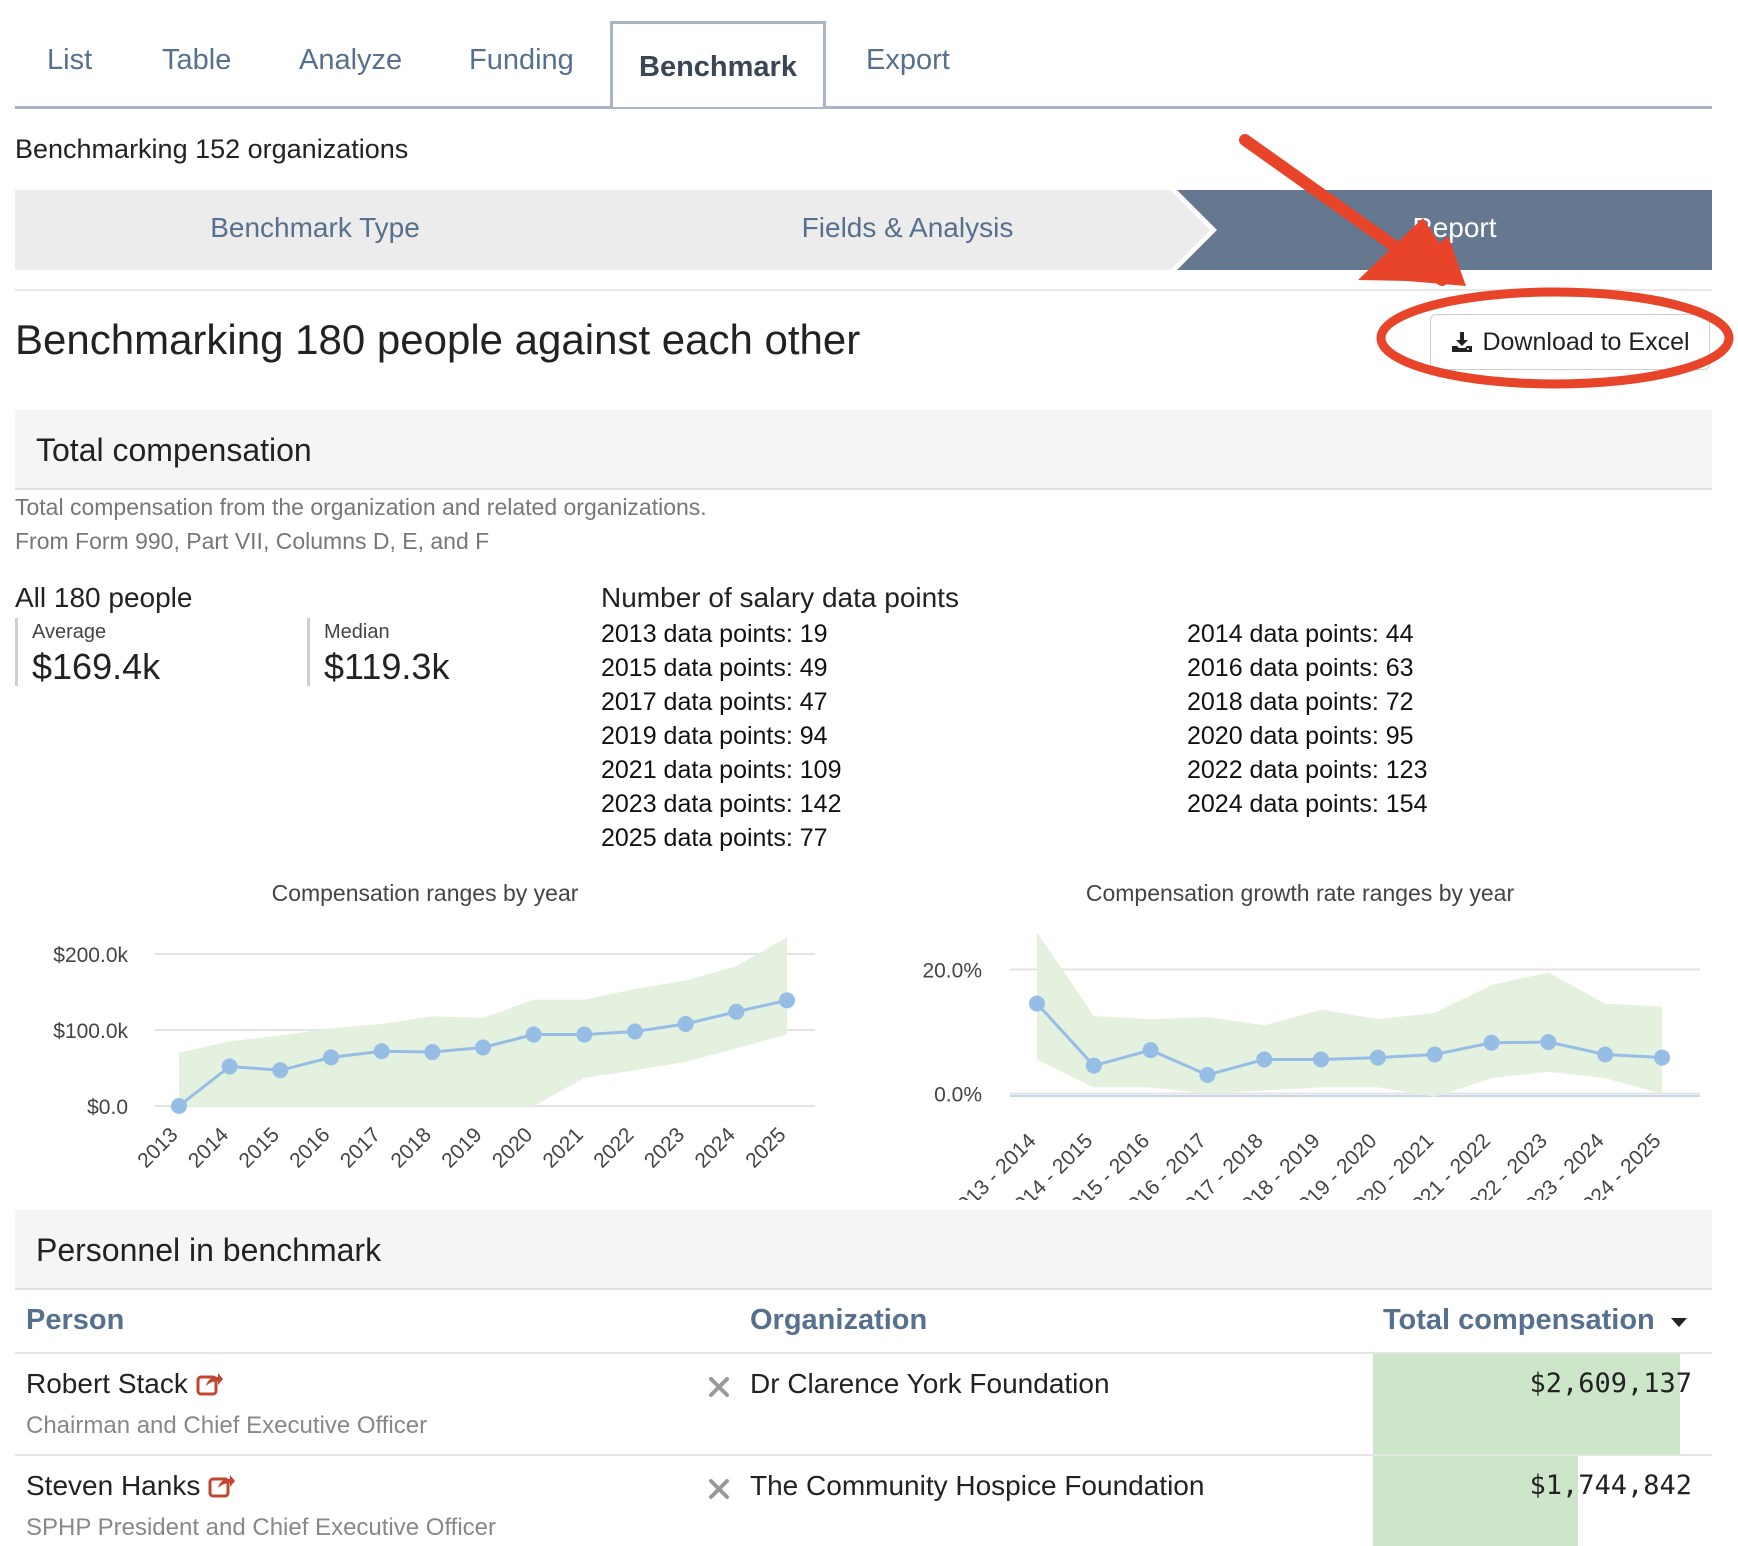  What do you see at coordinates (716, 1148) in the screenshot?
I see `x-tick-label: 2024` at bounding box center [716, 1148].